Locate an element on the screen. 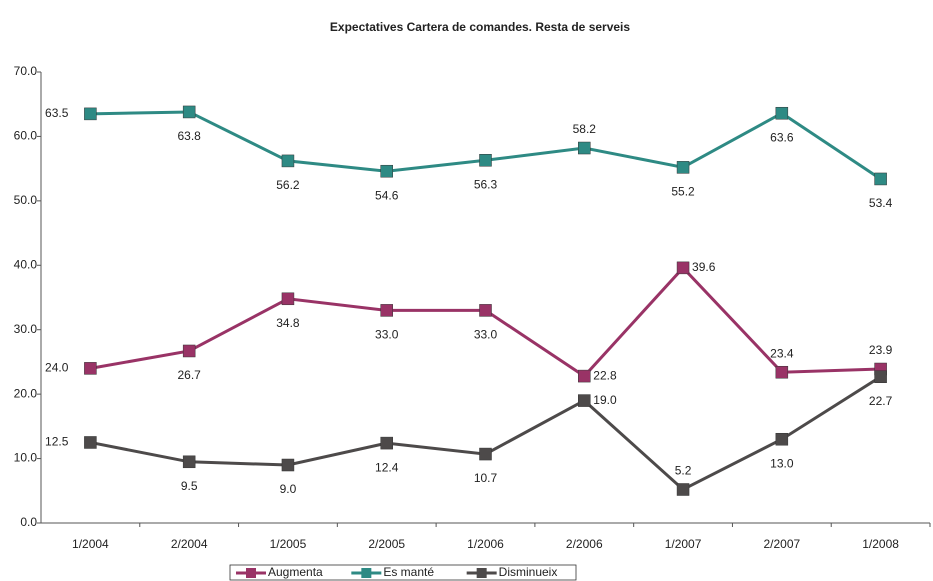  y-tick-label: 70.0 is located at coordinates (26, 71).